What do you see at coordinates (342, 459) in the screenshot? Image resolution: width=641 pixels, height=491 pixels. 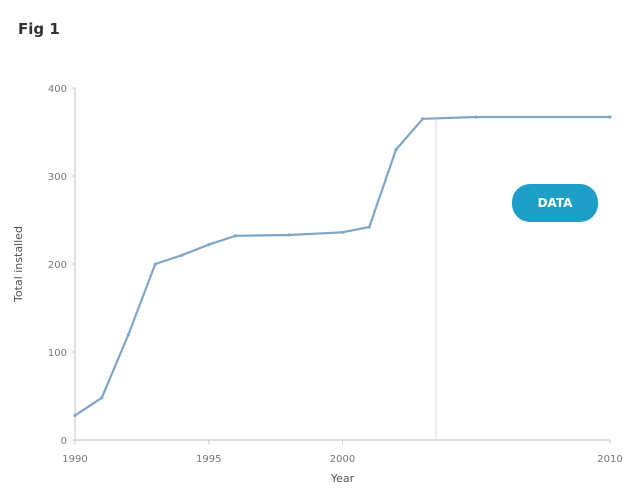 I see `x-tick-label: 2000` at bounding box center [342, 459].